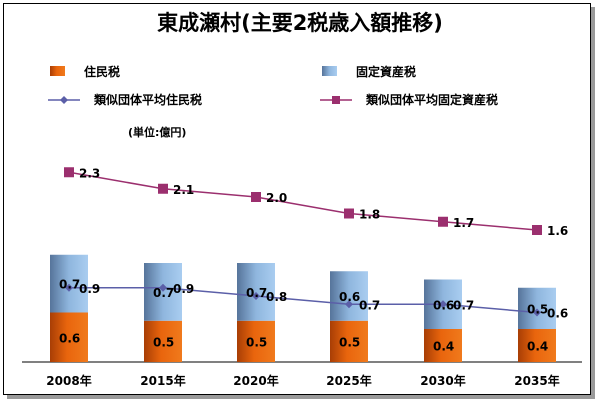 This screenshot has height=400, width=600. Describe the element at coordinates (557, 231) in the screenshot. I see `line-label-avg-property-tax-5: 1.6` at that location.